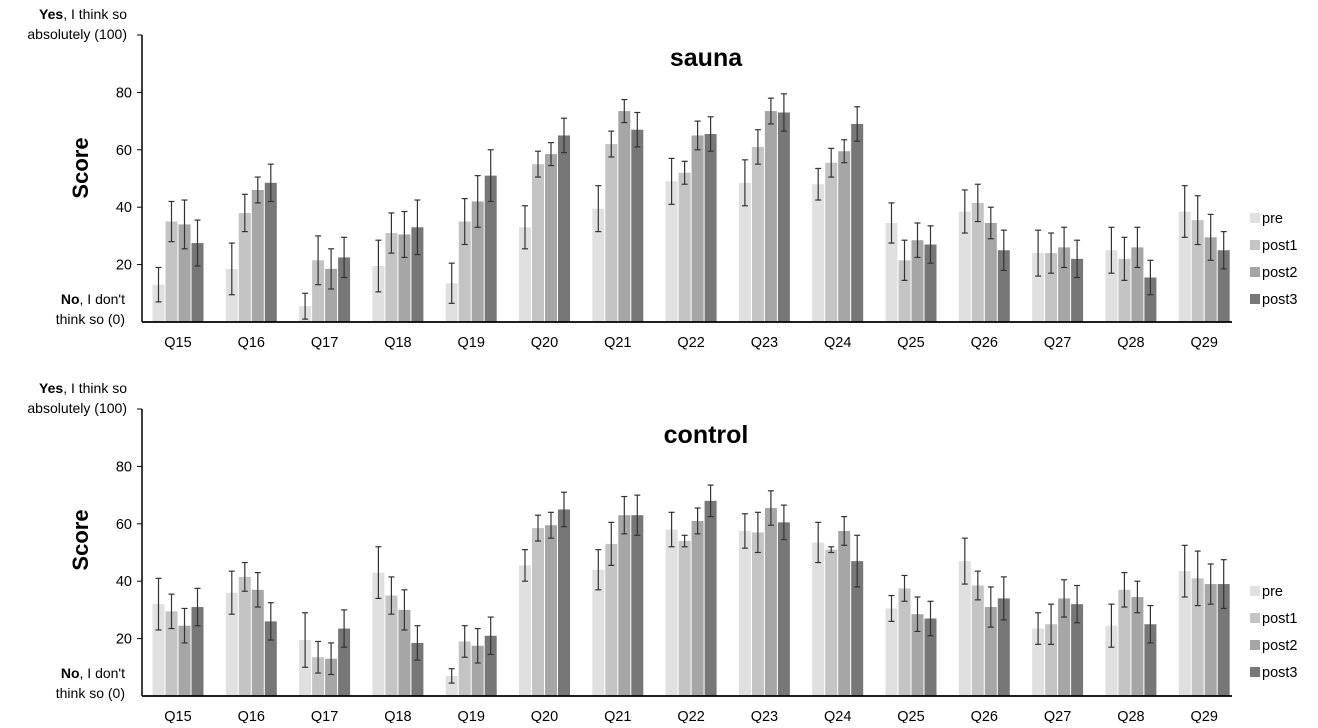  What do you see at coordinates (1003, 286) in the screenshot?
I see `bar-post3-Q26` at bounding box center [1003, 286].